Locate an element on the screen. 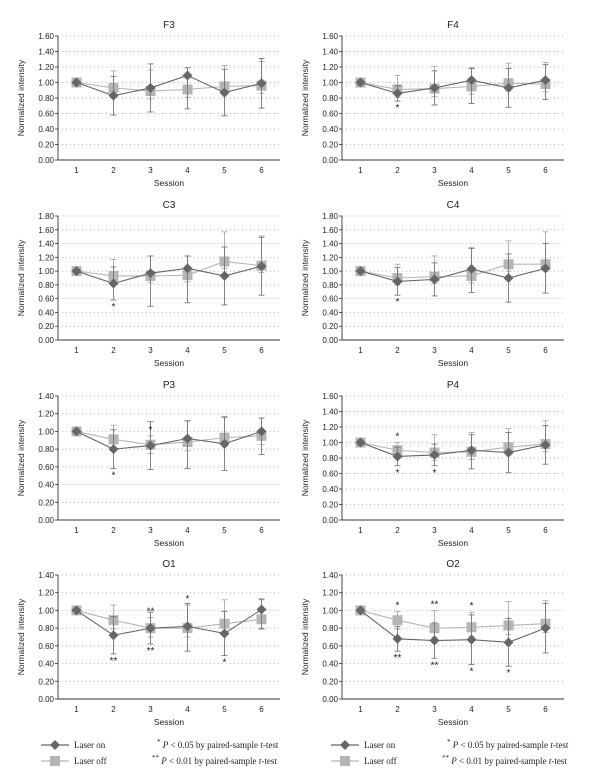 This screenshot has width=600, height=781. panel-title: P4 is located at coordinates (453, 385).